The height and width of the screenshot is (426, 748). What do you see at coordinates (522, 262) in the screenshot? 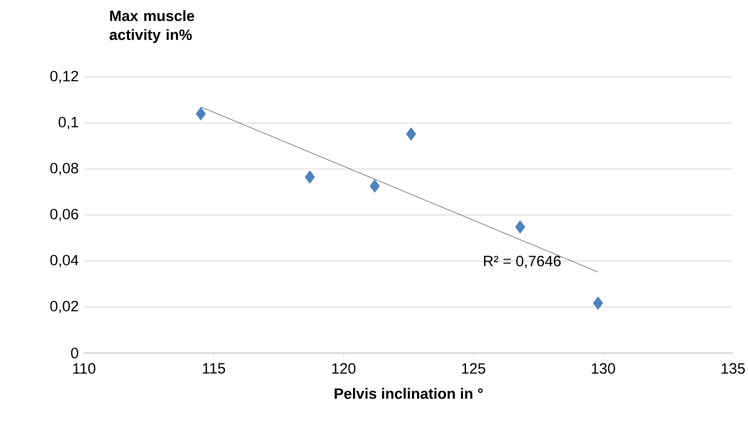
I see `annotation: R² = 0,7646` at bounding box center [522, 262].